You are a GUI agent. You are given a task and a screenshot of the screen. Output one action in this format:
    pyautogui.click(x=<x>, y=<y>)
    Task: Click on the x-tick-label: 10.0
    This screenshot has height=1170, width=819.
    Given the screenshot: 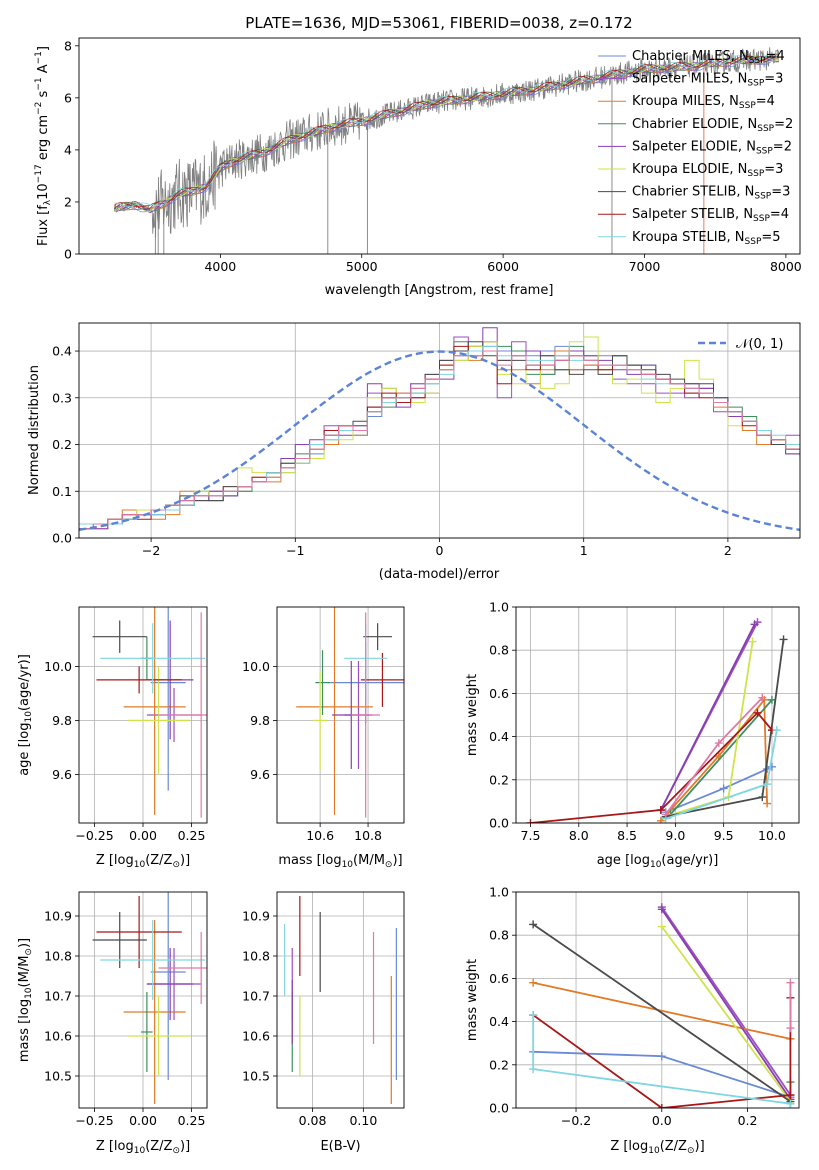 What is the action you would take?
    pyautogui.click(x=772, y=835)
    